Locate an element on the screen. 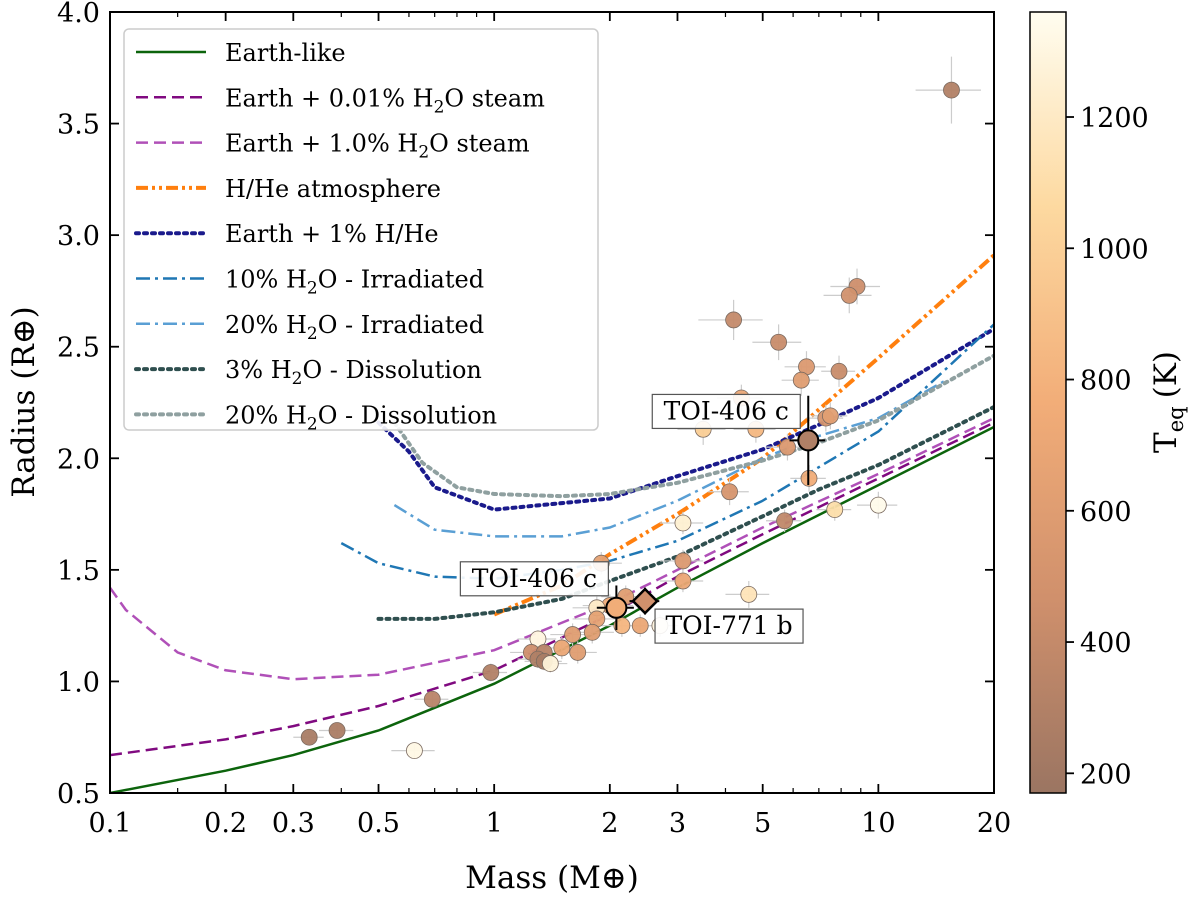 This screenshot has width=1200, height=901. y-tick-label-4: 2.5 is located at coordinates (78, 348).